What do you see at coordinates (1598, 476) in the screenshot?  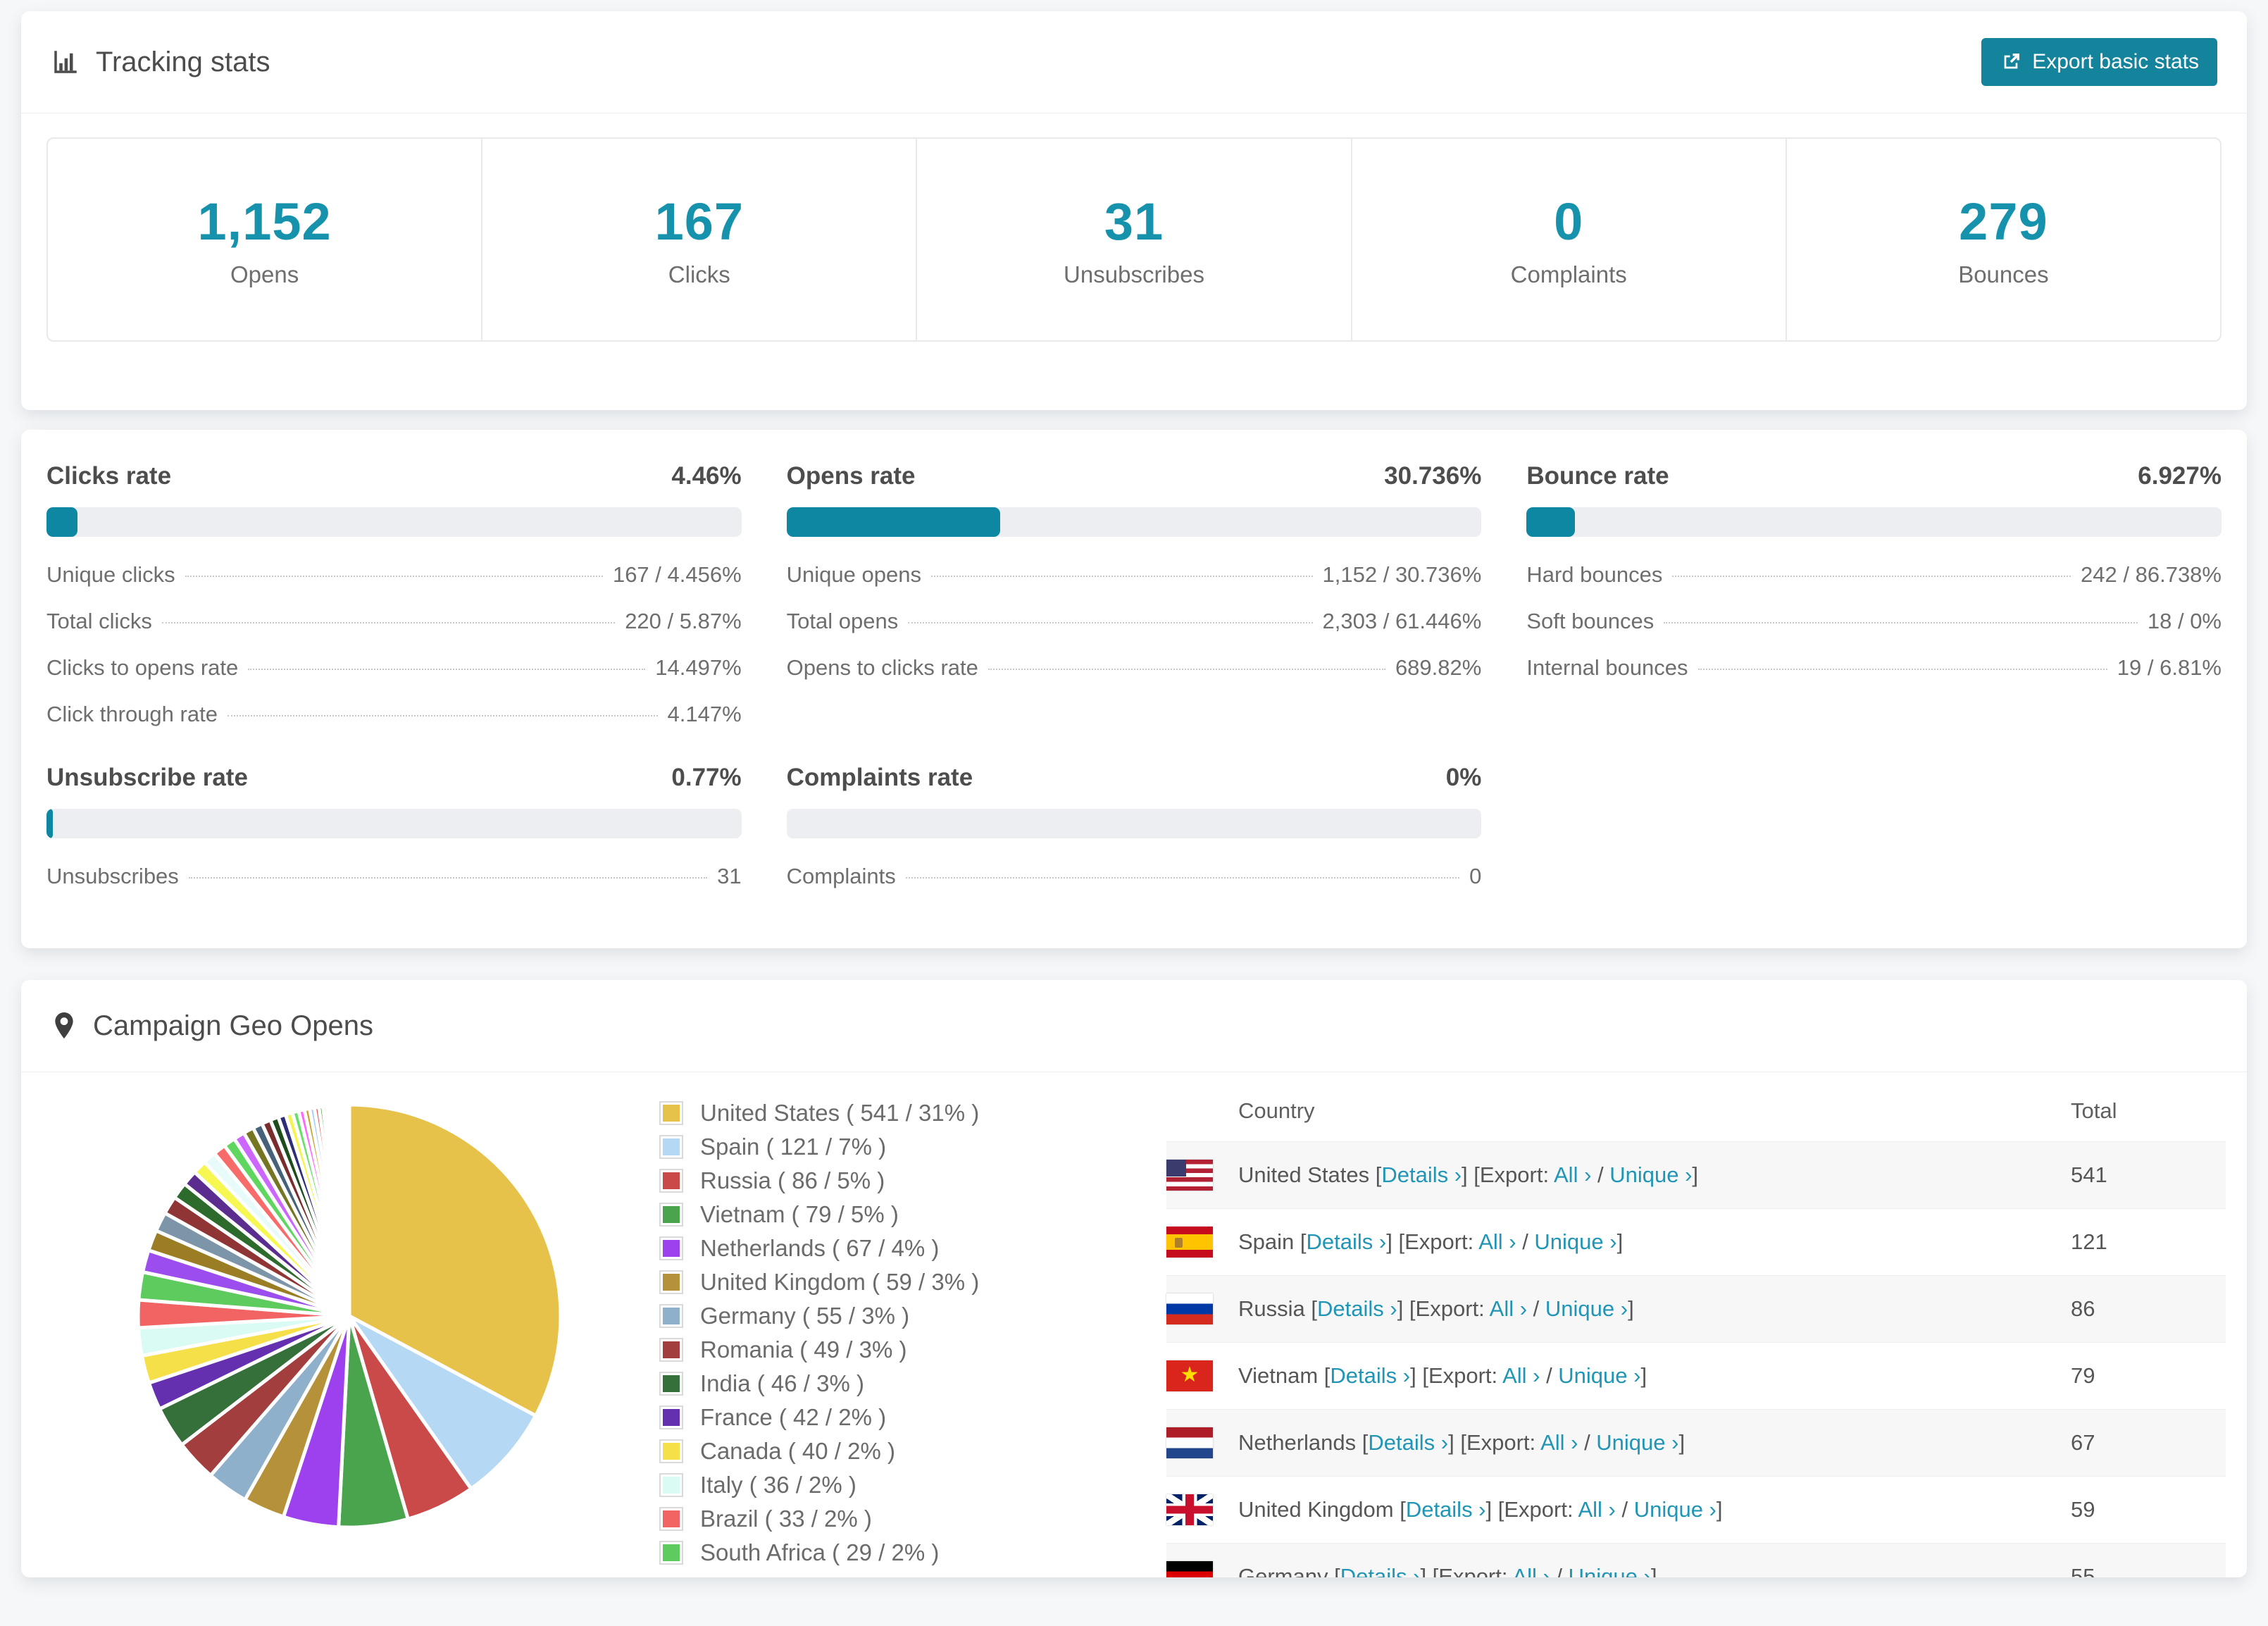 I see `rate-title: Bounce rate` at bounding box center [1598, 476].